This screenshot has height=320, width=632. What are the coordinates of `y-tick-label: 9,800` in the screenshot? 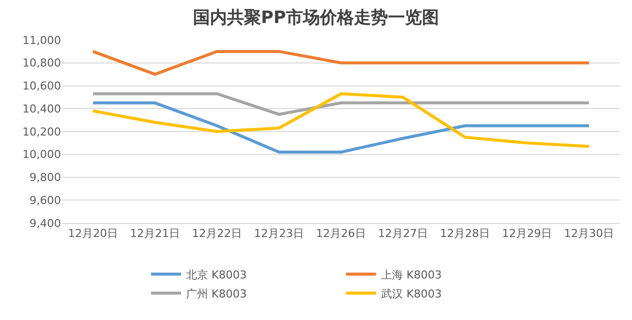 It's located at (45, 177).